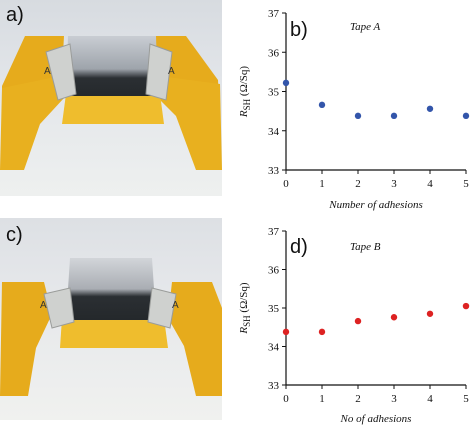 The height and width of the screenshot is (428, 474). I want to click on tape-strip-left, so click(26, 339).